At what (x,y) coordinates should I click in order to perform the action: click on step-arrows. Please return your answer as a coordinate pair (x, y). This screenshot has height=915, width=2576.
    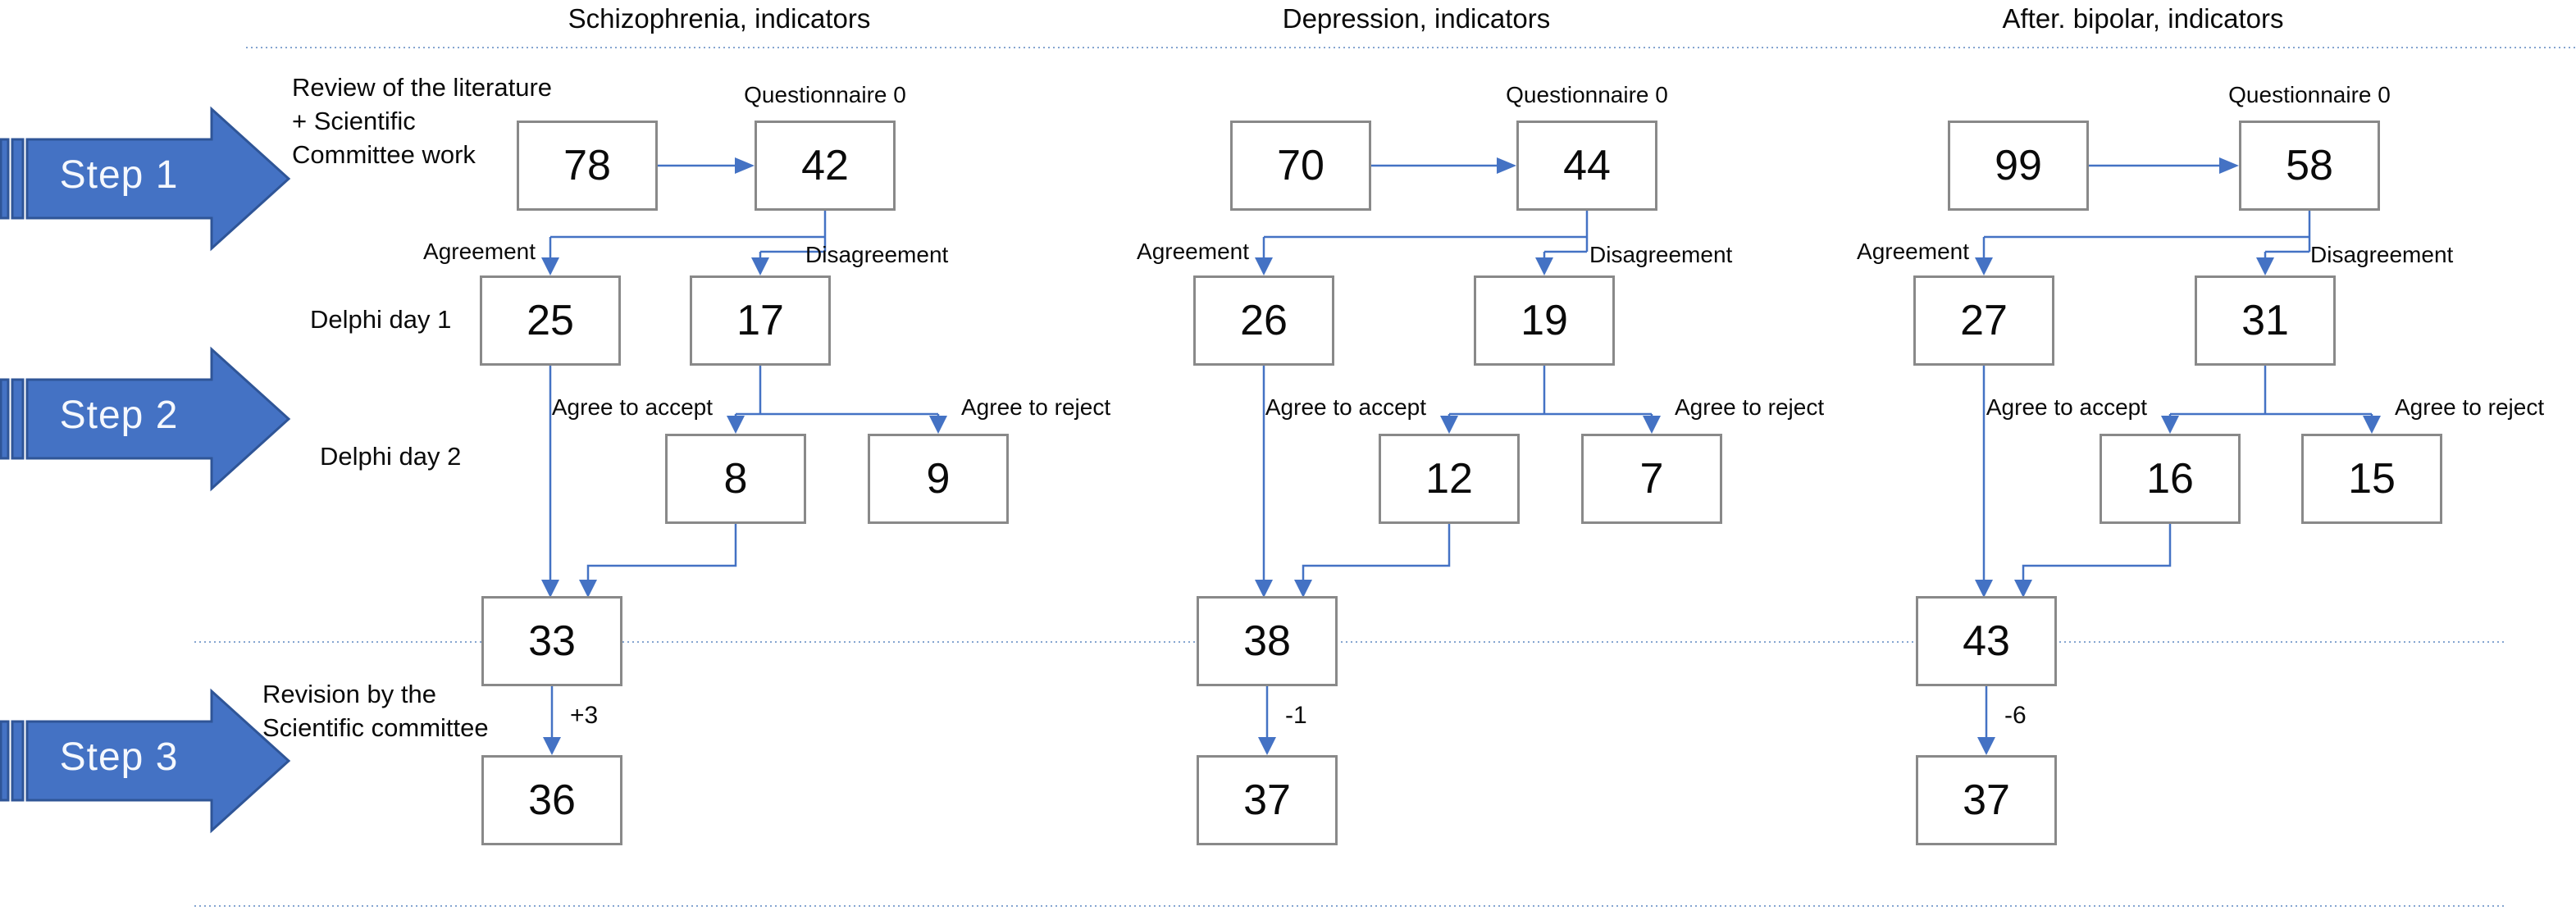
    Looking at the image, I should click on (145, 470).